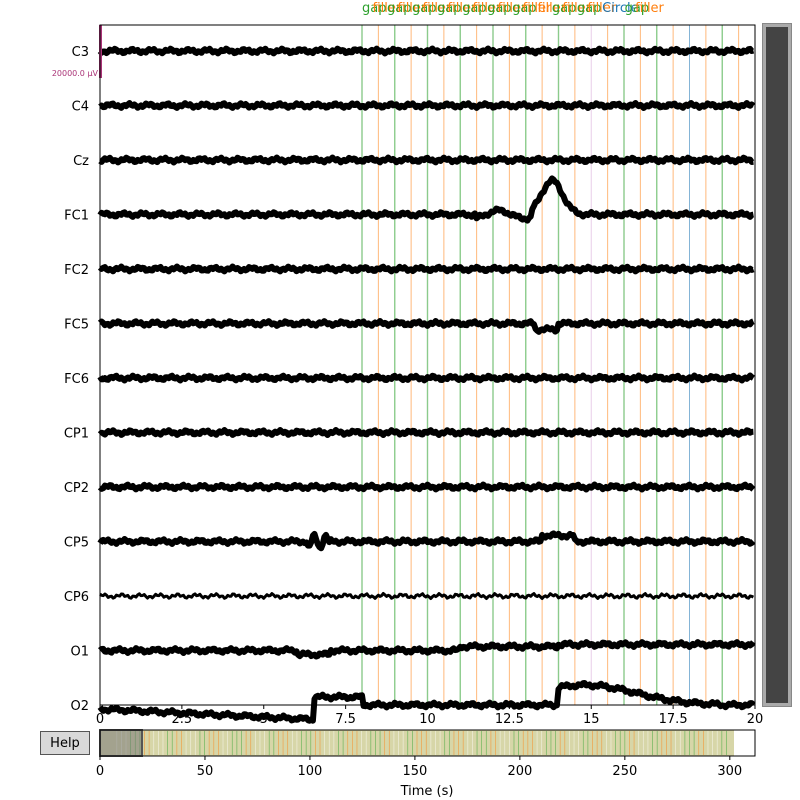 The image size is (800, 800). Describe the element at coordinates (509, 719) in the screenshot. I see `x-tick-label: 12.5` at that location.